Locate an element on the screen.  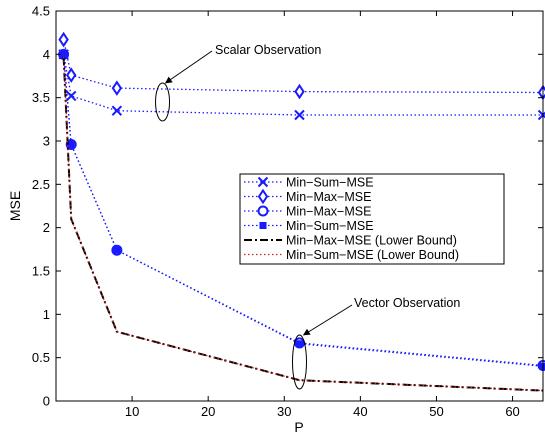
legend-entry-2: Min−Max−MSE is located at coordinates (307, 212).